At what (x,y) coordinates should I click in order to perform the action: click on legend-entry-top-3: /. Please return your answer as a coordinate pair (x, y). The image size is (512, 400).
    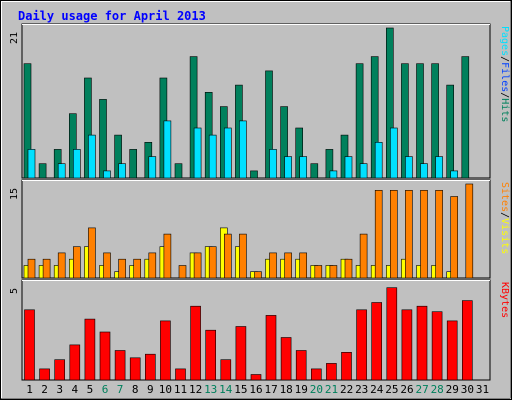
    Looking at the image, I should click on (504, 95).